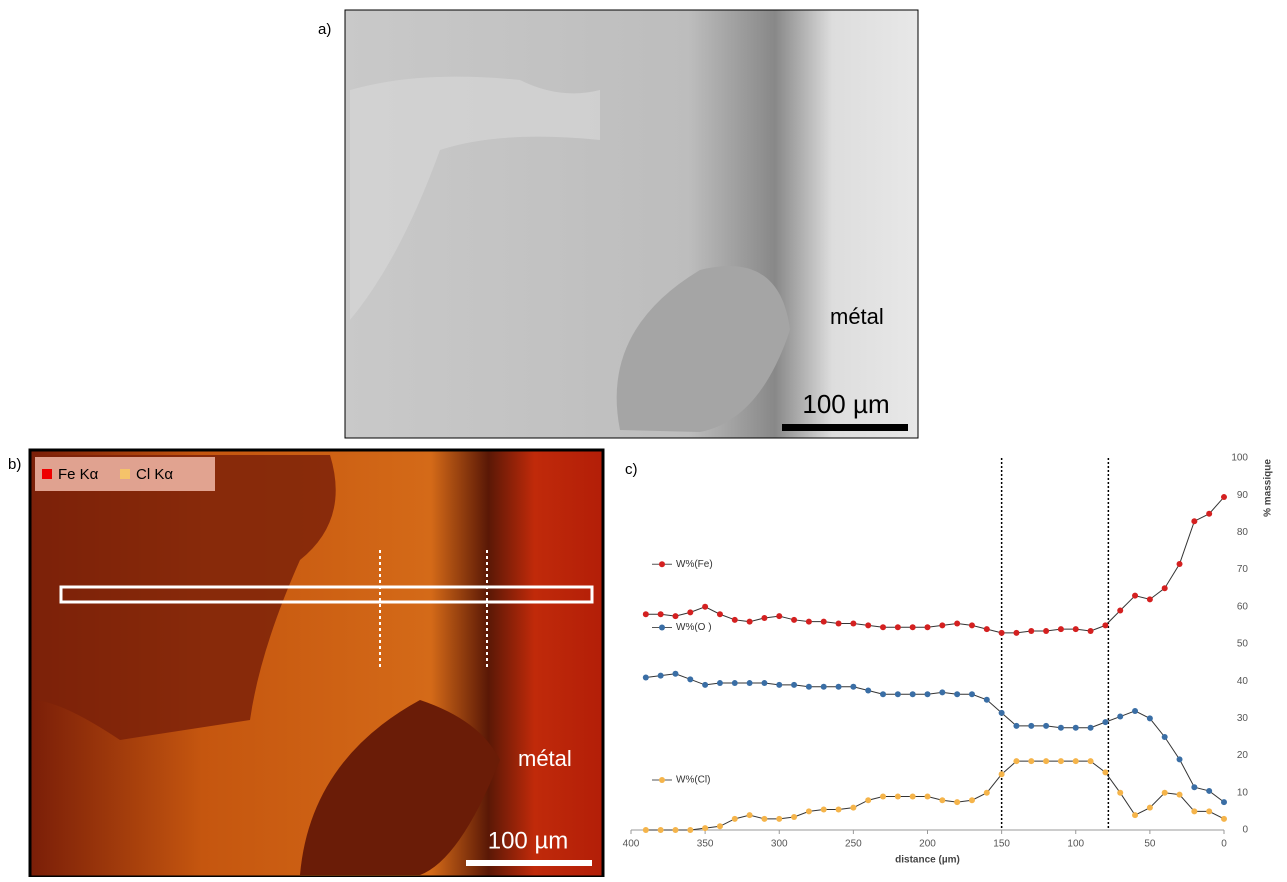 This screenshot has height=882, width=1287. What do you see at coordinates (1239, 458) in the screenshot?
I see `y-tick-label: 100` at bounding box center [1239, 458].